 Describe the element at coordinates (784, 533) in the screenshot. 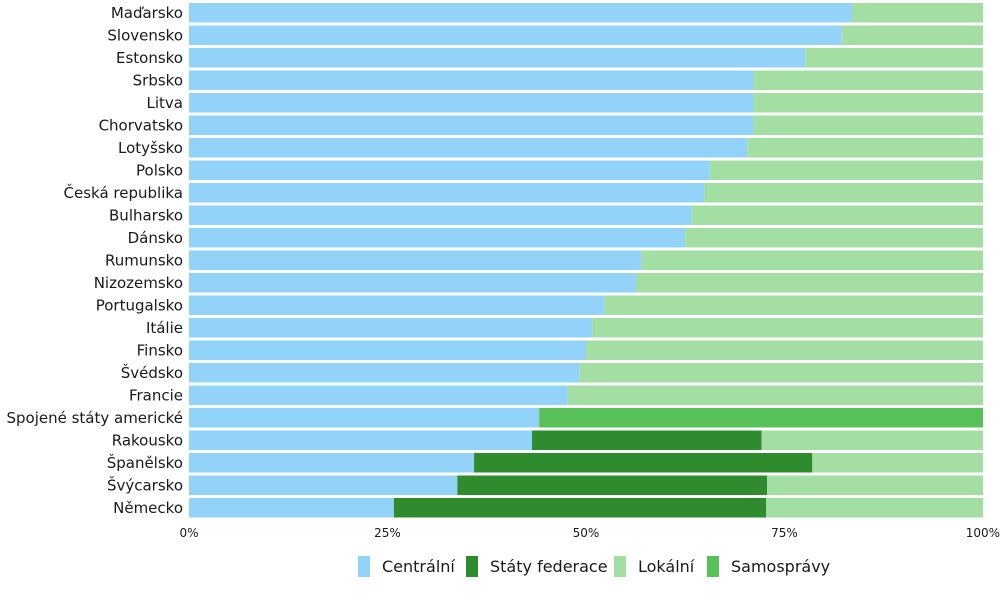

I see `x-tick-label: 75%` at that location.